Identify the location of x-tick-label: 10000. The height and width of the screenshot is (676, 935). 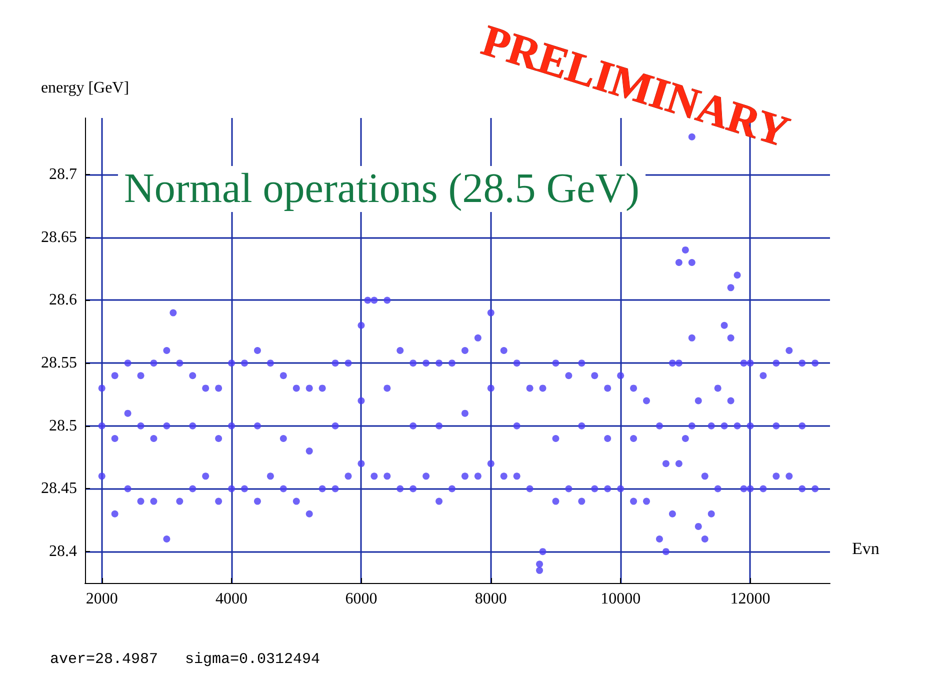
(620, 599).